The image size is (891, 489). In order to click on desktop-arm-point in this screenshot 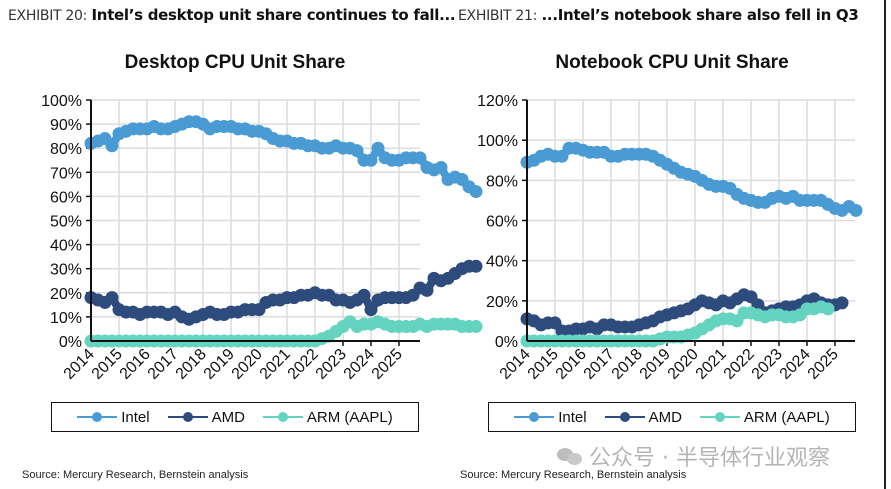, I will do `click(476, 327)`.